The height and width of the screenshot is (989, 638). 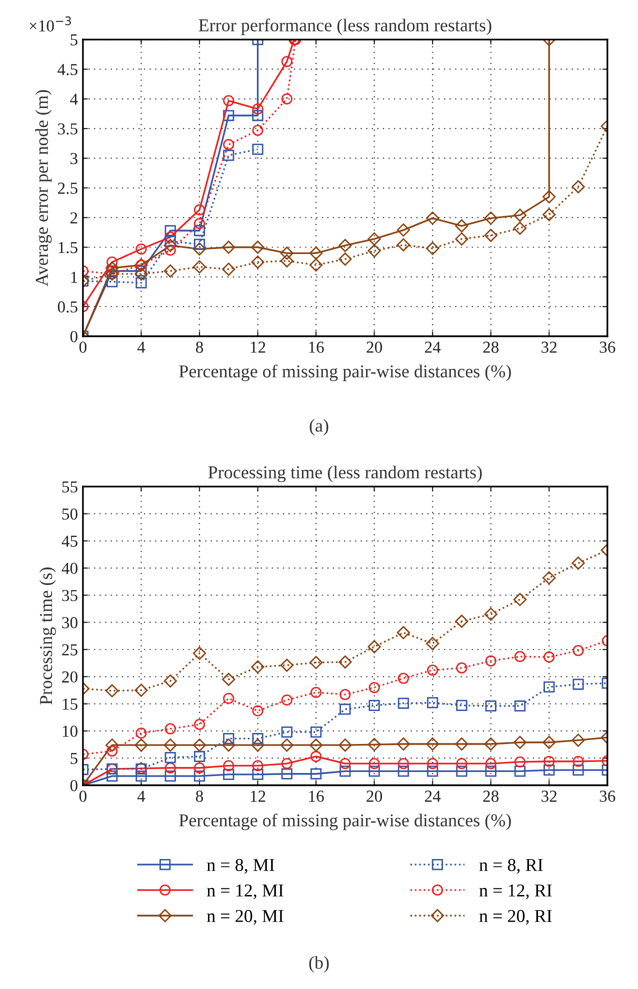 What do you see at coordinates (240, 866) in the screenshot?
I see `legend-label: n = 8, MI` at bounding box center [240, 866].